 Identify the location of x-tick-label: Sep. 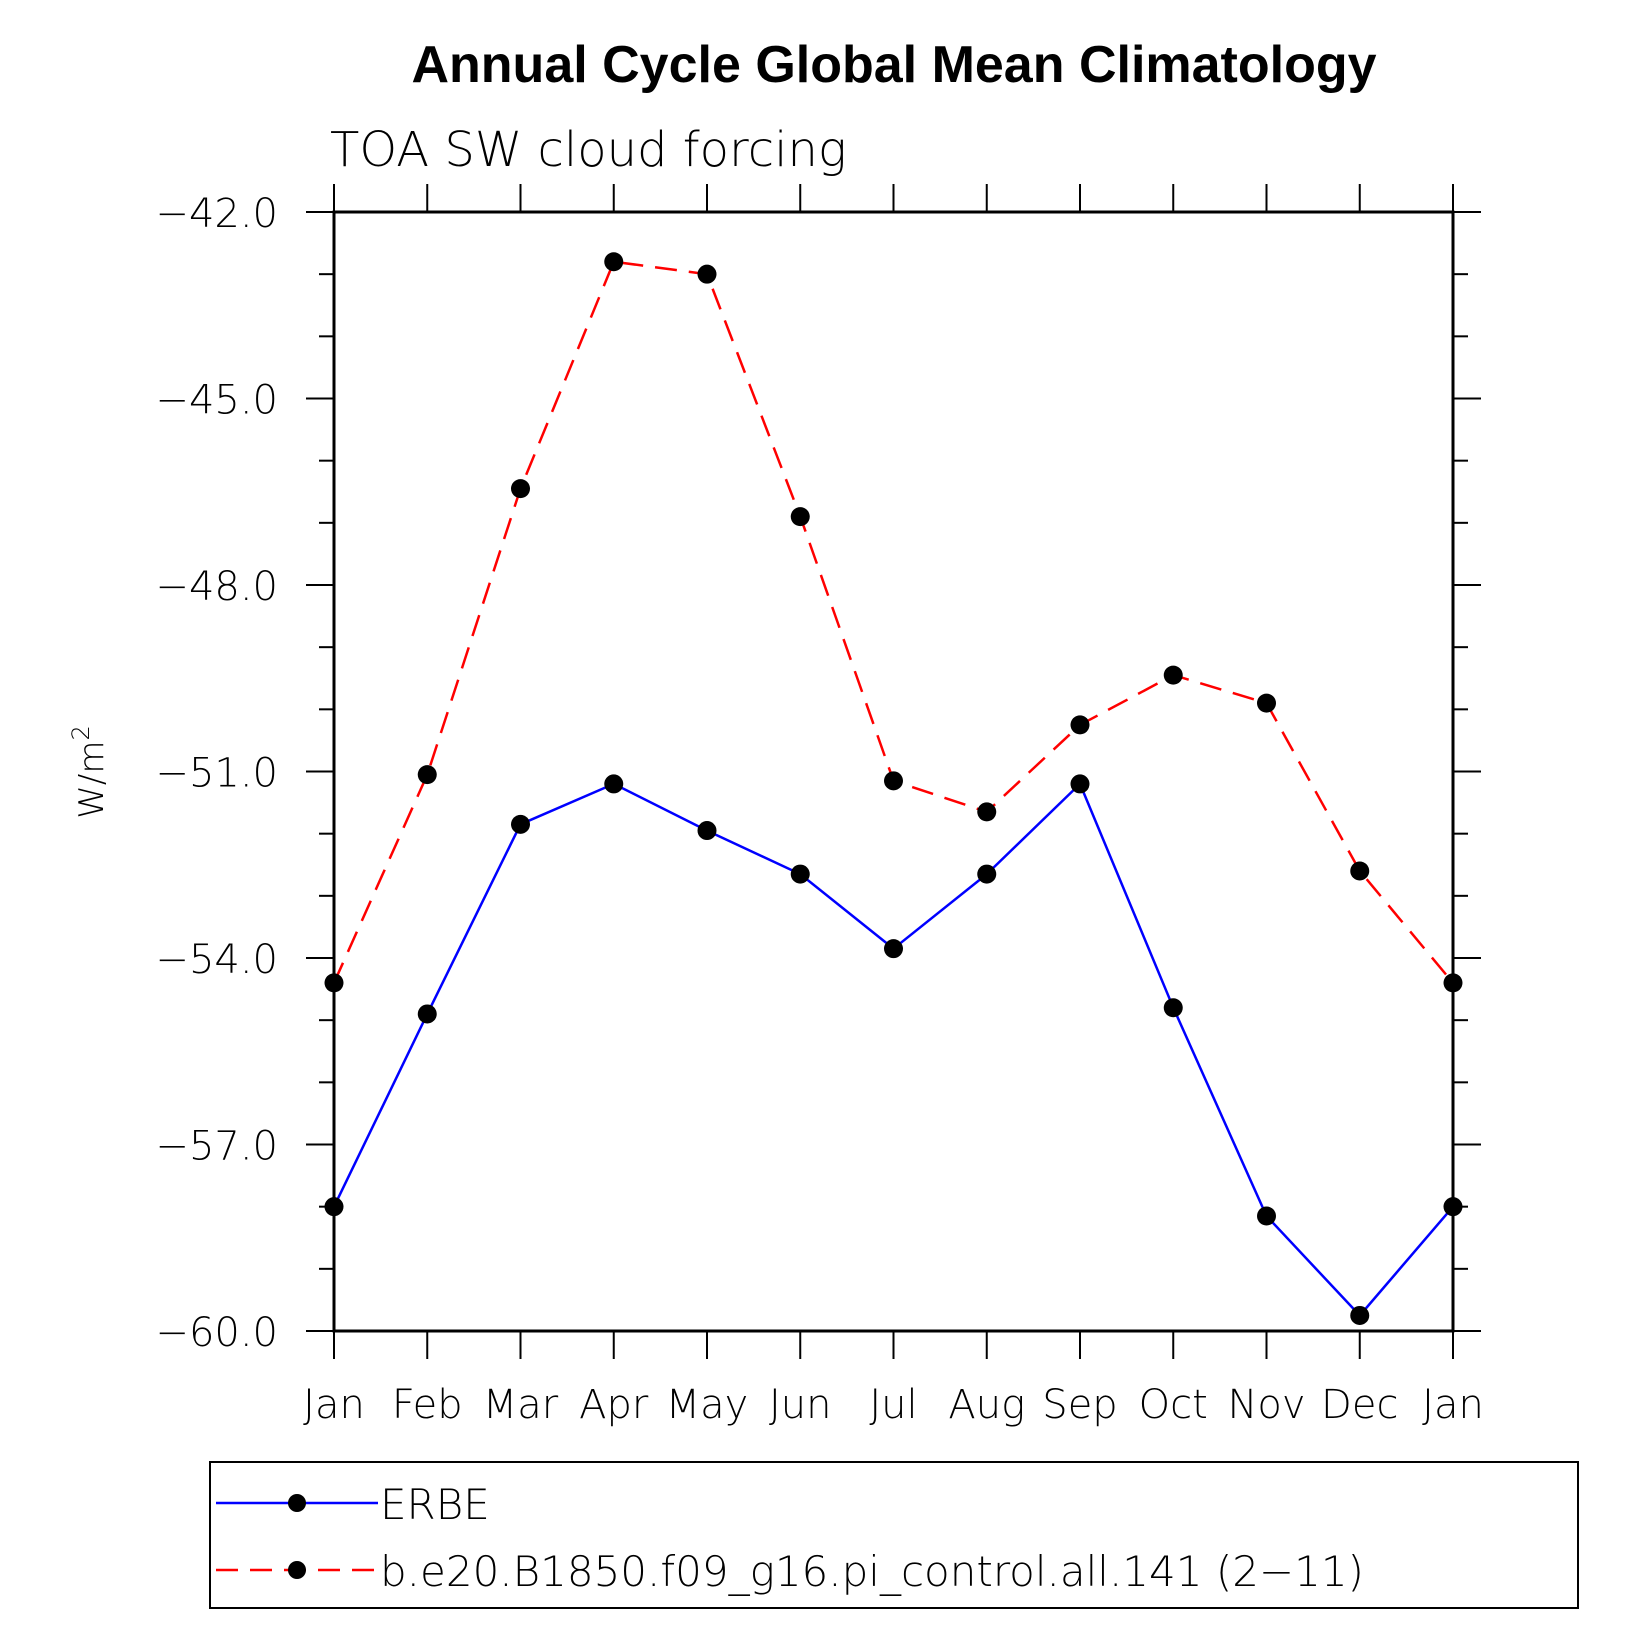
(1079, 1405).